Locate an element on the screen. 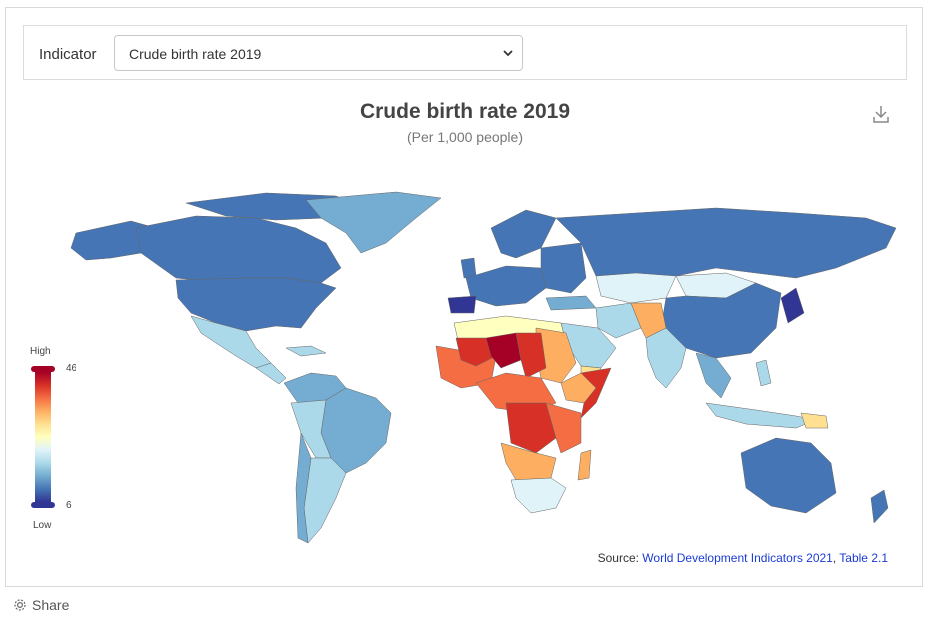 The height and width of the screenshot is (625, 931). map-argentina is located at coordinates (325, 500).